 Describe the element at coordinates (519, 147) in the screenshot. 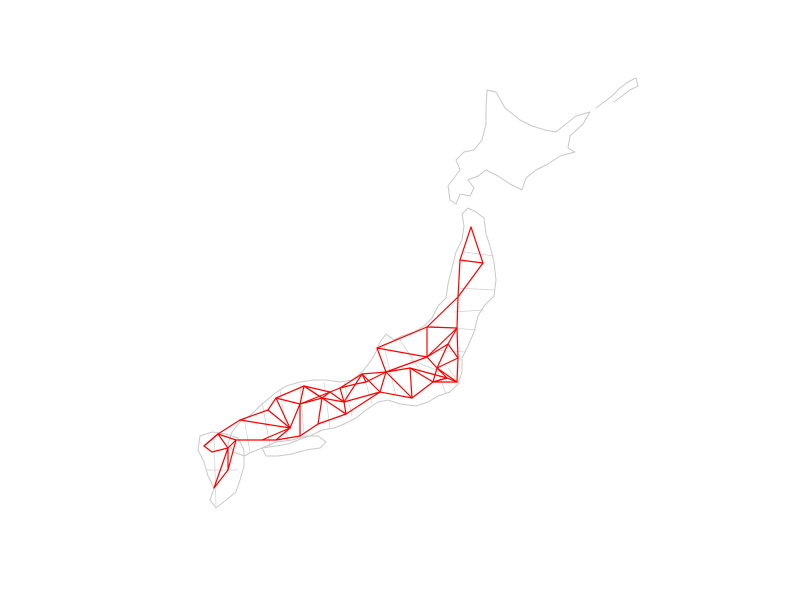

I see `hokkaido-outline` at that location.